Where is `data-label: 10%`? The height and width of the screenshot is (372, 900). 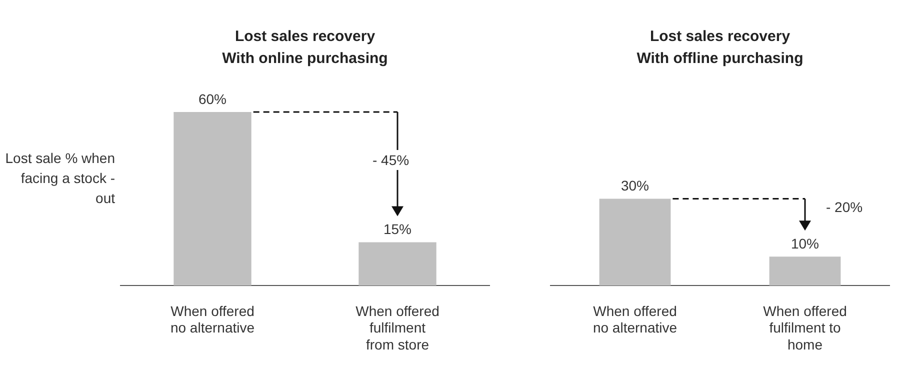
data-label: 10% is located at coordinates (805, 244).